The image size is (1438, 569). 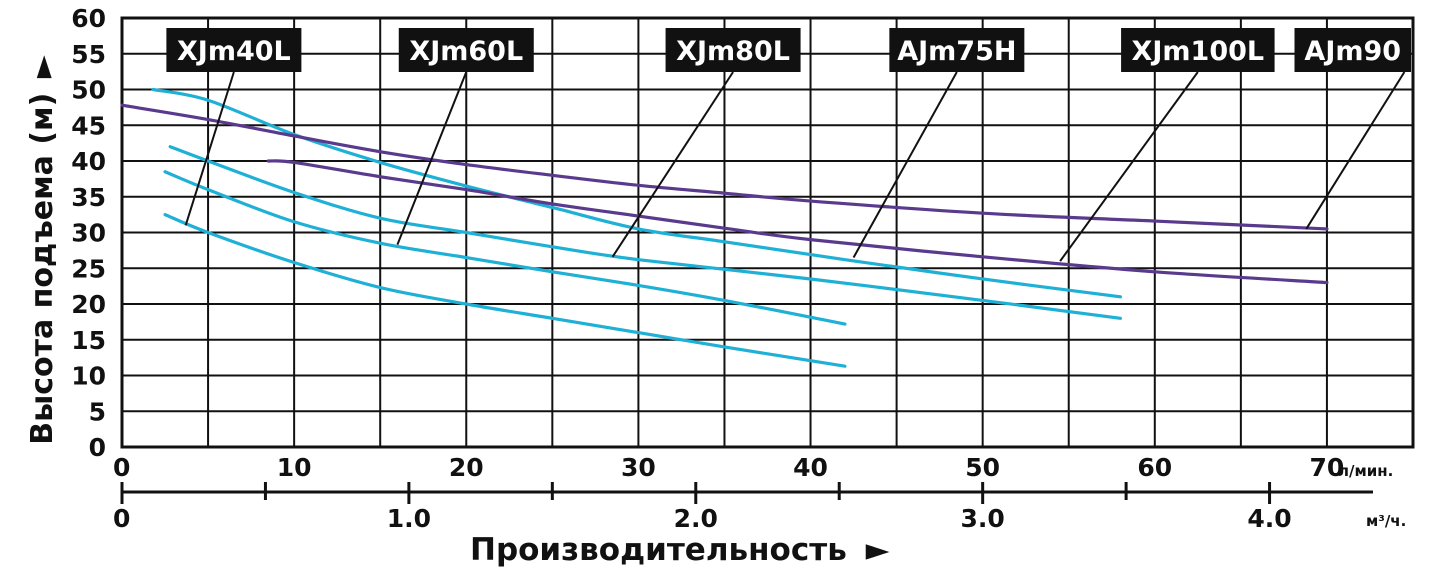 I want to click on x-unit-bottom: м³/ч., so click(x=1386, y=521).